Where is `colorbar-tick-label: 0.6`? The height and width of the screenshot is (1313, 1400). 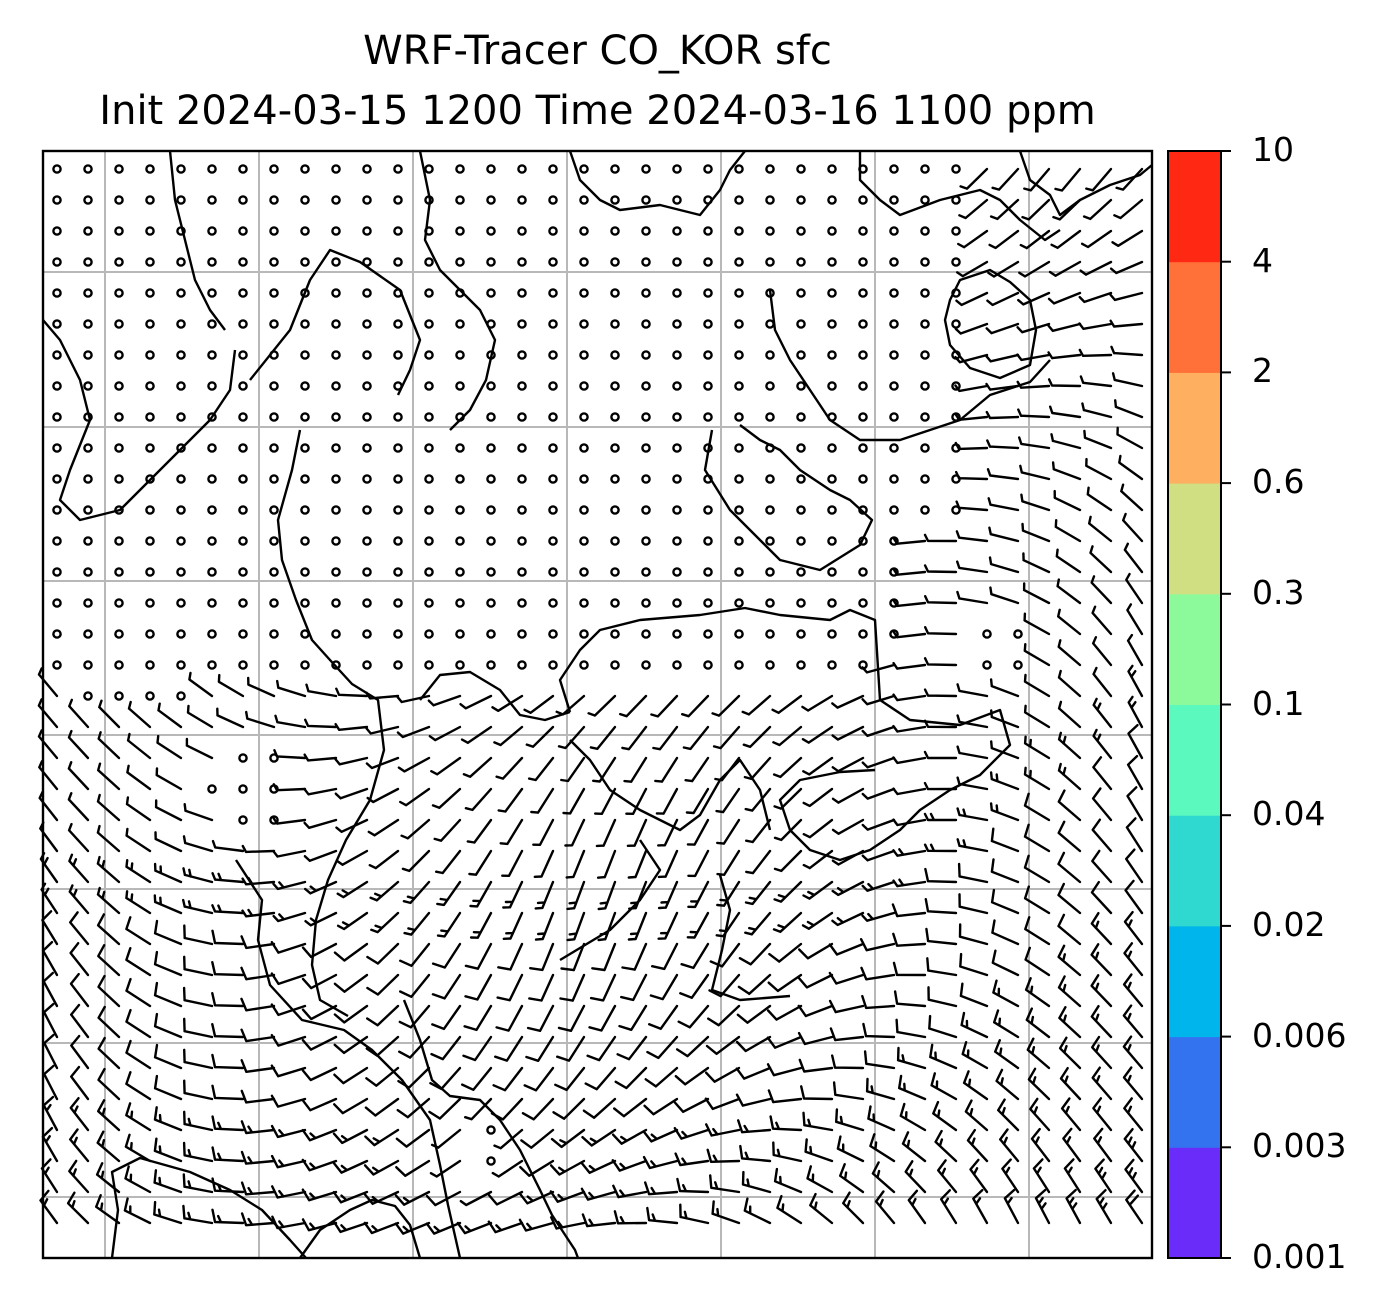
colorbar-tick-label: 0.6 is located at coordinates (1278, 482).